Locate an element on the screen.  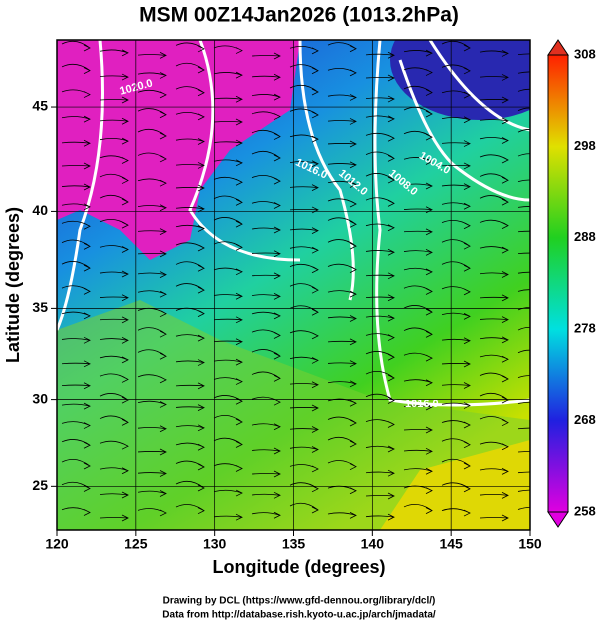
colorbar-tick-label: 298 is located at coordinates (585, 145).